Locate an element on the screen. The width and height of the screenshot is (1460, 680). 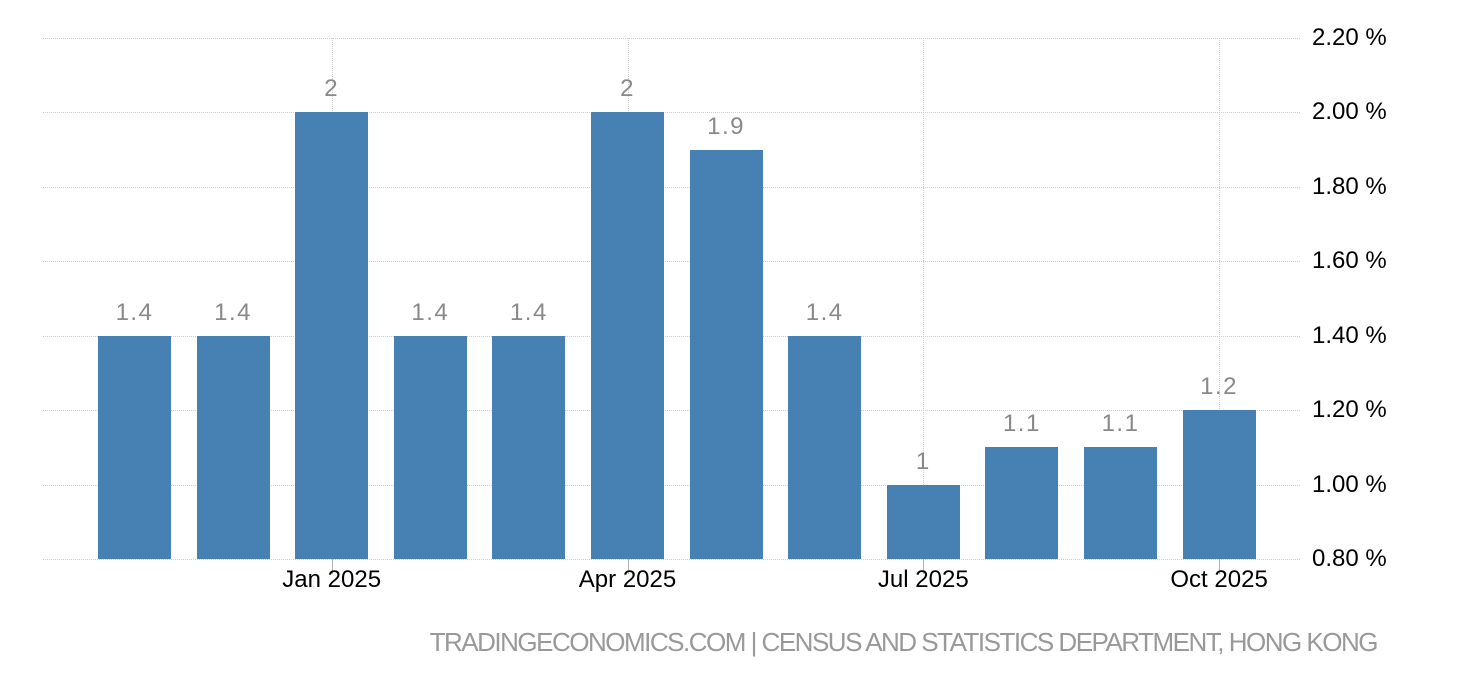
x-axis-label: Jul 2025 is located at coordinates (923, 579).